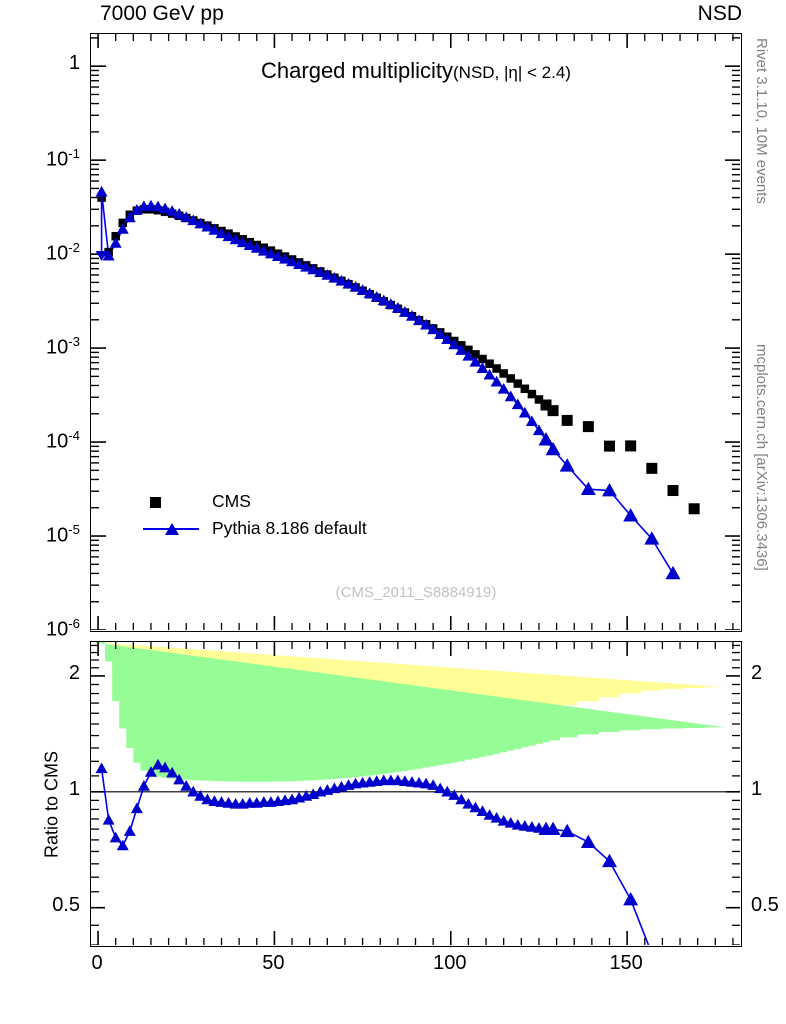  I want to click on x-tick-label: 0, so click(97, 963).